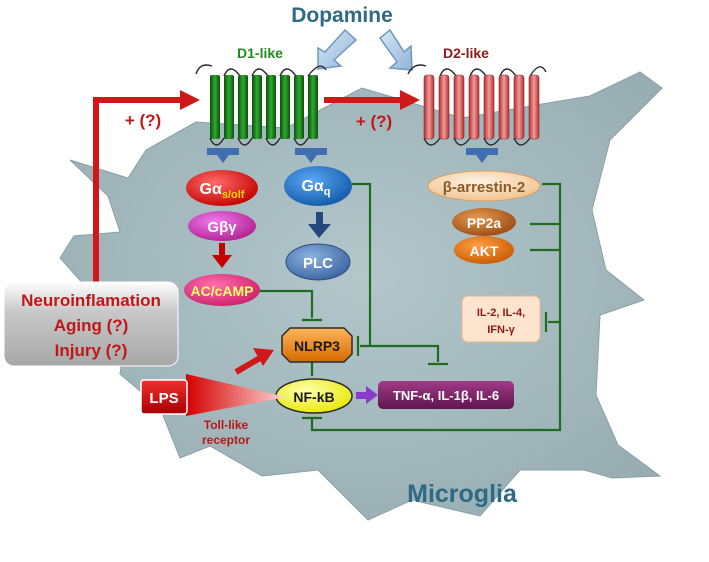  Describe the element at coordinates (352, 155) in the screenshot. I see `receptor-coupling-connectors` at that location.